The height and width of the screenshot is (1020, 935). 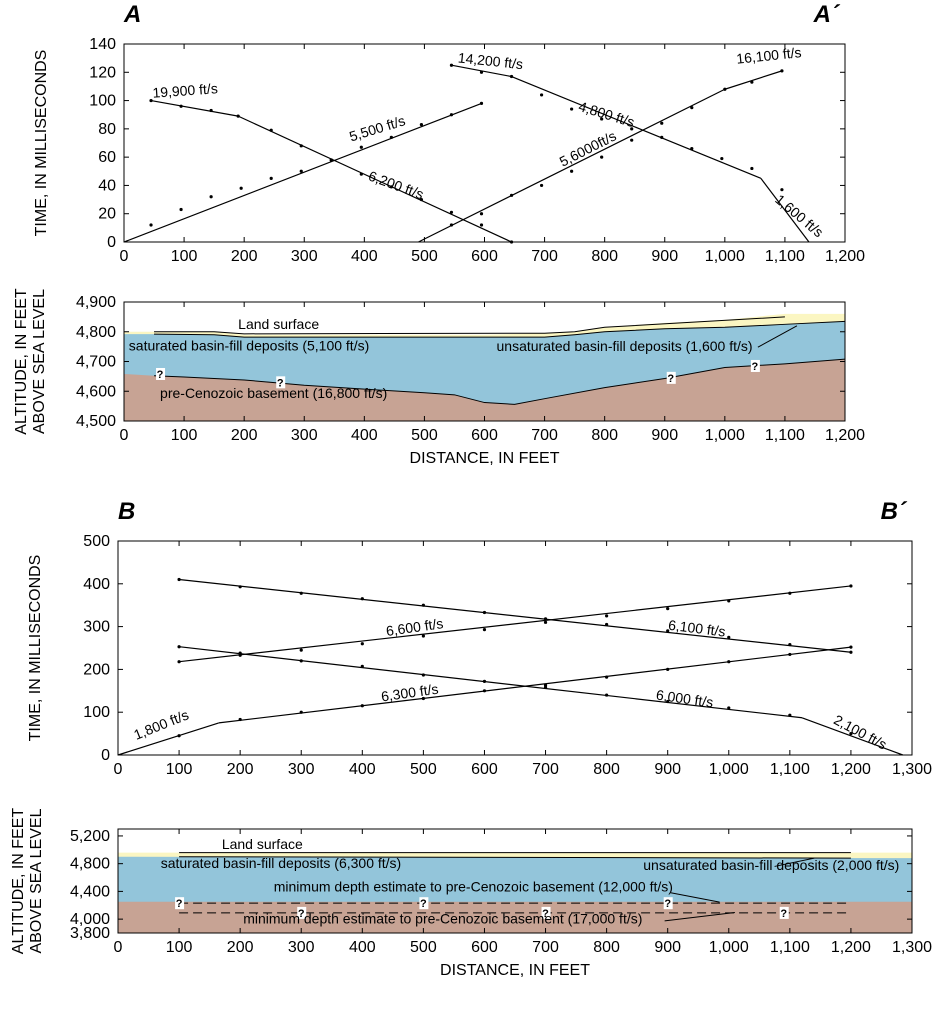 What do you see at coordinates (21, 361) in the screenshot?
I see `y-axis-label-line1: ALTITUDE, IN FEET` at bounding box center [21, 361].